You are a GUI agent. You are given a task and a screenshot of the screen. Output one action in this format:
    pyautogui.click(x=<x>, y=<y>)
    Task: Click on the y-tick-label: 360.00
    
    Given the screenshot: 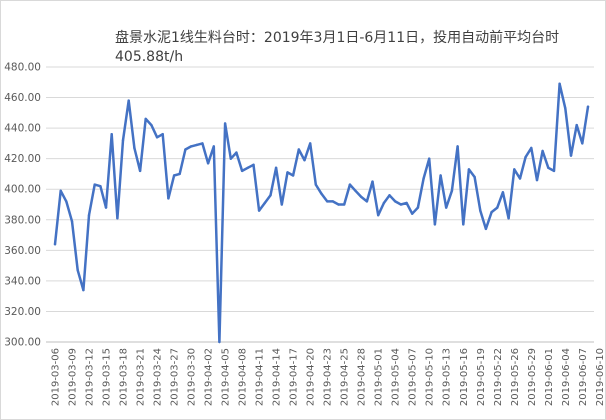 What is the action you would take?
    pyautogui.click(x=22, y=251)
    